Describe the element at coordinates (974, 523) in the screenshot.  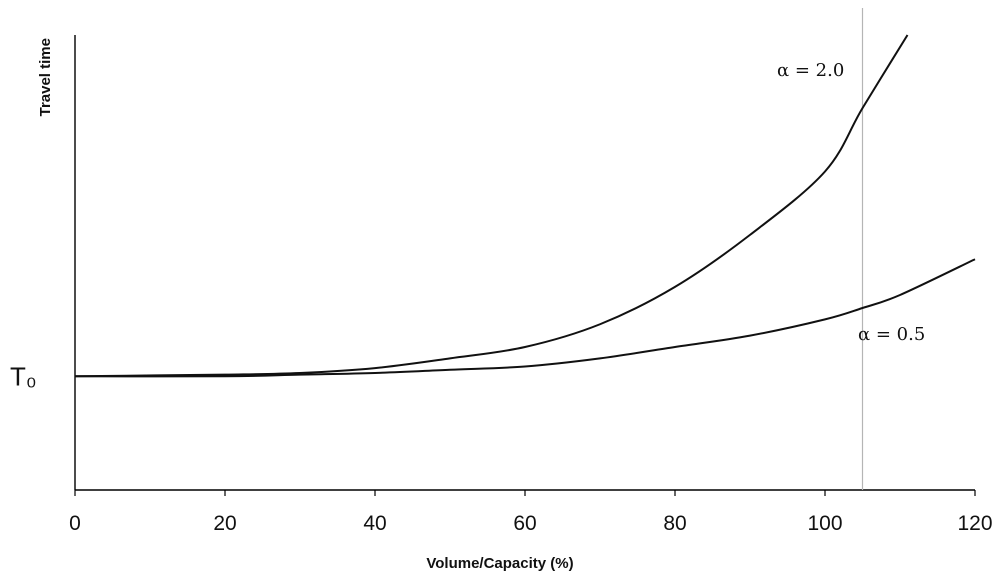
I see `x-tick-label: 120` at that location.